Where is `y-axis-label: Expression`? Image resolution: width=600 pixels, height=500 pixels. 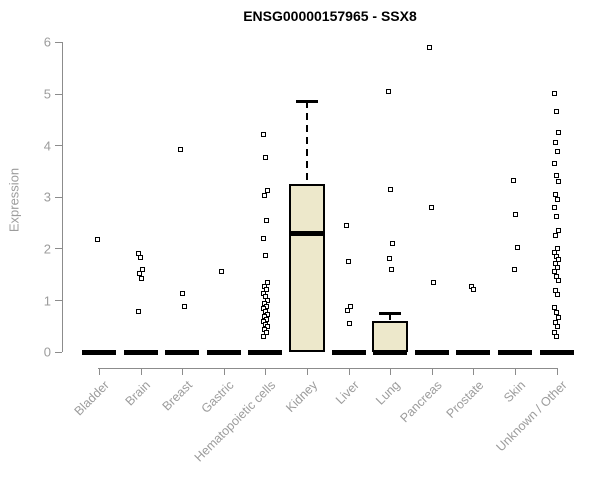
y-axis-label: Expression is located at coordinates (14, 200).